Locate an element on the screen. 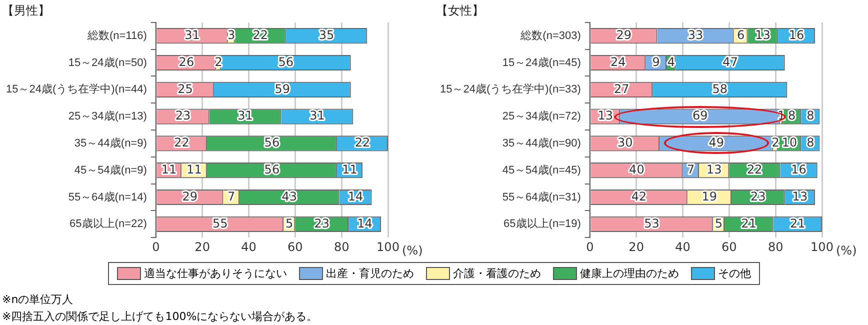 The width and height of the screenshot is (868, 325). y-tick-label: 65歳以上(n=22) is located at coordinates (108, 223).